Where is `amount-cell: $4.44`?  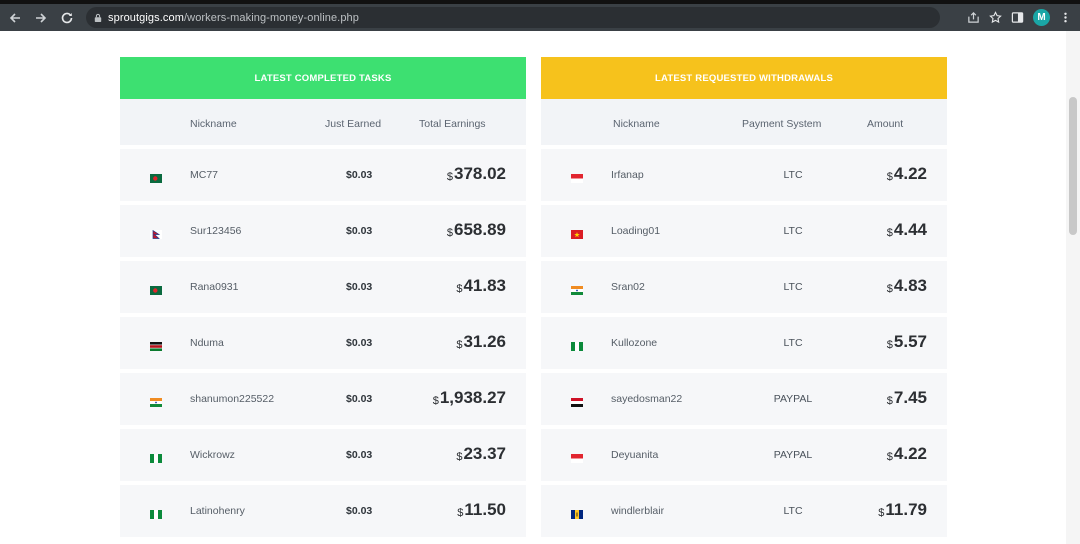
amount-cell: $4.44 is located at coordinates (907, 230).